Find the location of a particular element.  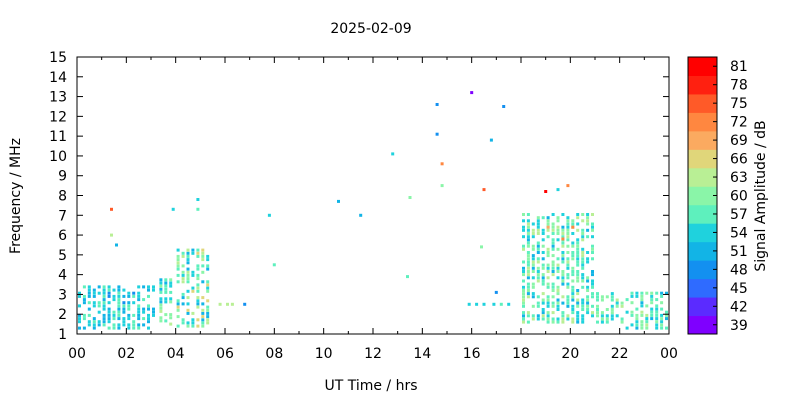

x-tick-label: 04 is located at coordinates (176, 354).